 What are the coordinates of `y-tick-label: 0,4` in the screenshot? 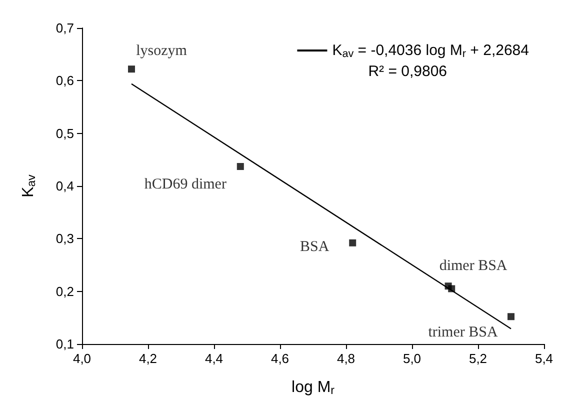 It's located at (65, 186).